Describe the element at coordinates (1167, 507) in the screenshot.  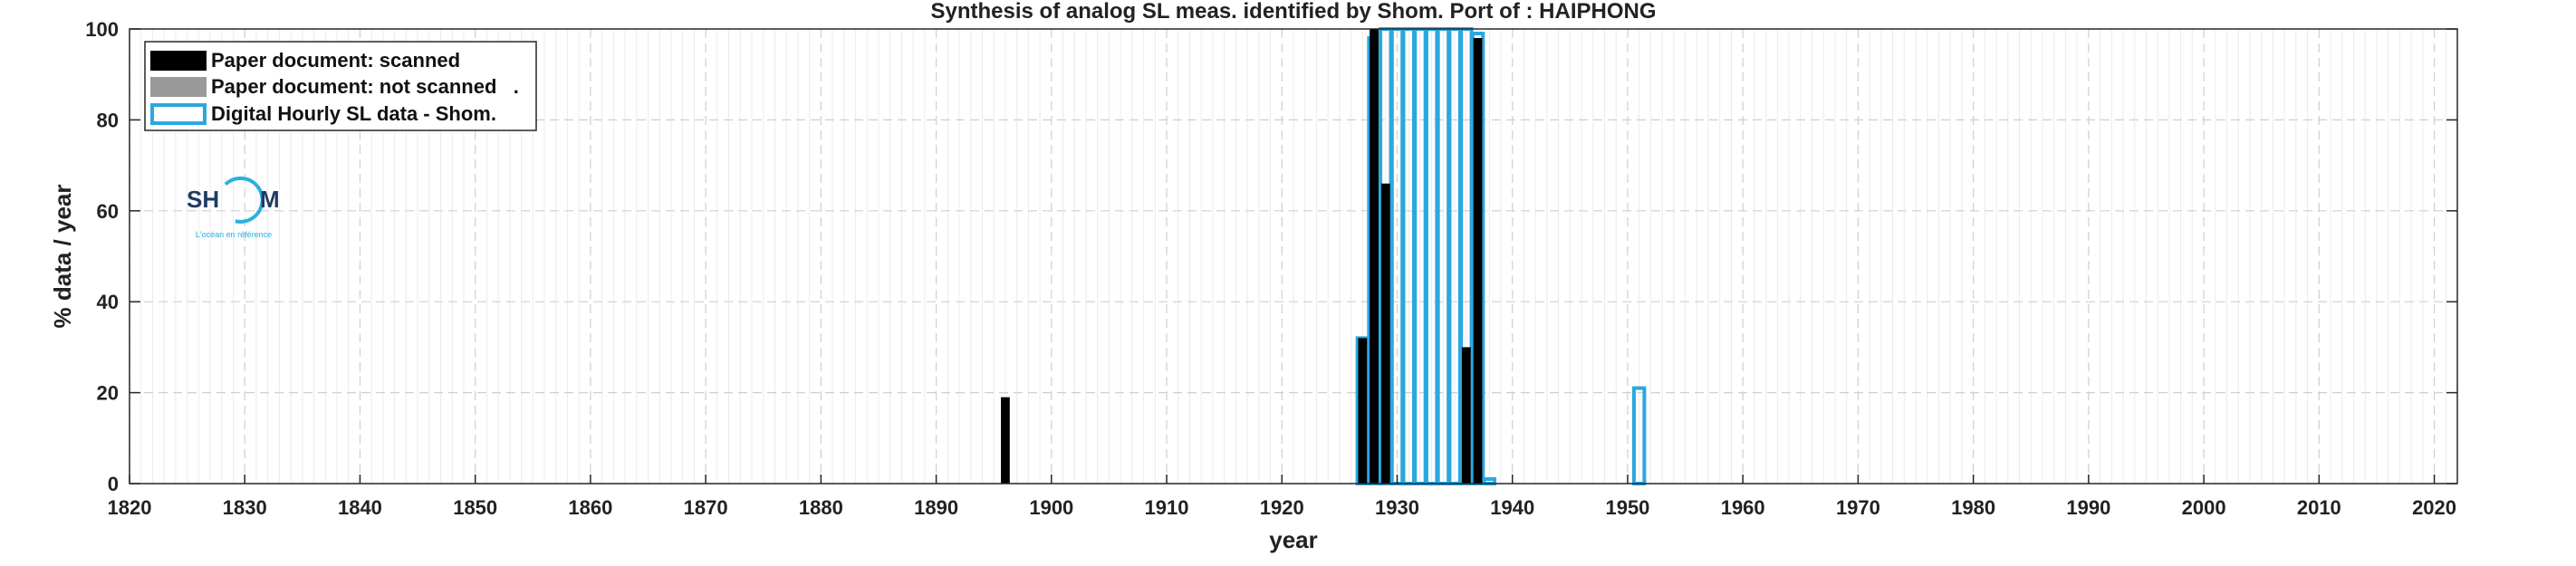
I see `x-tick-label: 1910` at that location.